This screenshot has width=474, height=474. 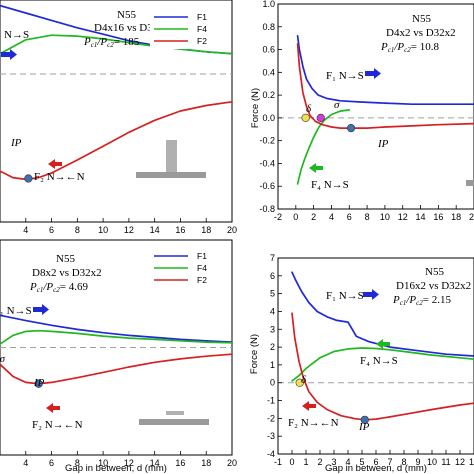 What do you see at coordinates (267, 209) in the screenshot?
I see `y-tick-label: -0.8` at bounding box center [267, 209].